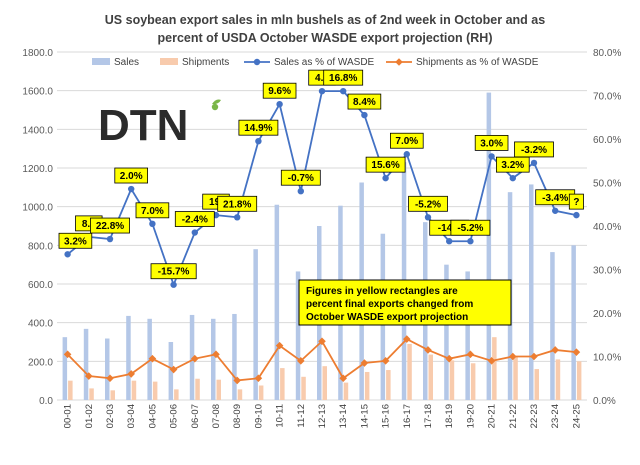 The height and width of the screenshot is (465, 640). What do you see at coordinates (131, 416) in the screenshot?
I see `x-tick-label: 03-04` at bounding box center [131, 416].